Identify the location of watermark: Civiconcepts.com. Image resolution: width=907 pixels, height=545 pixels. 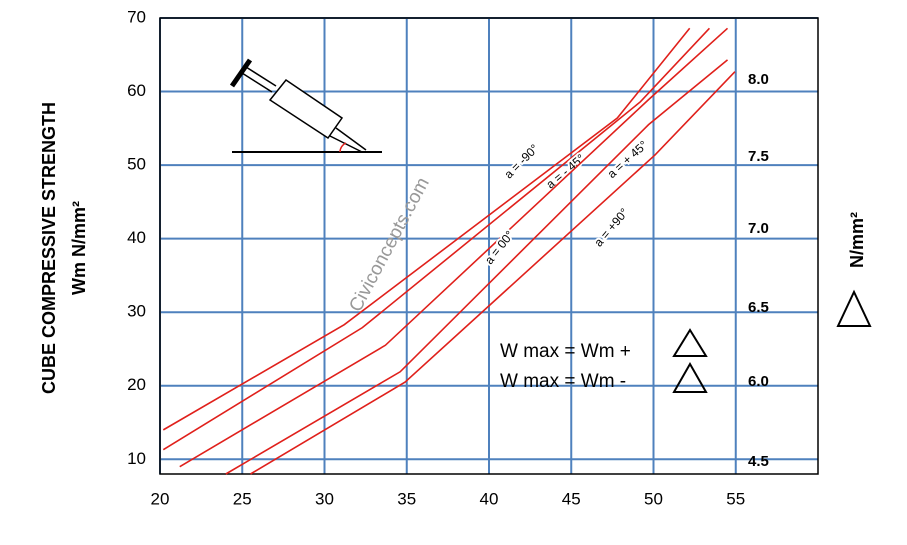
(389, 244).